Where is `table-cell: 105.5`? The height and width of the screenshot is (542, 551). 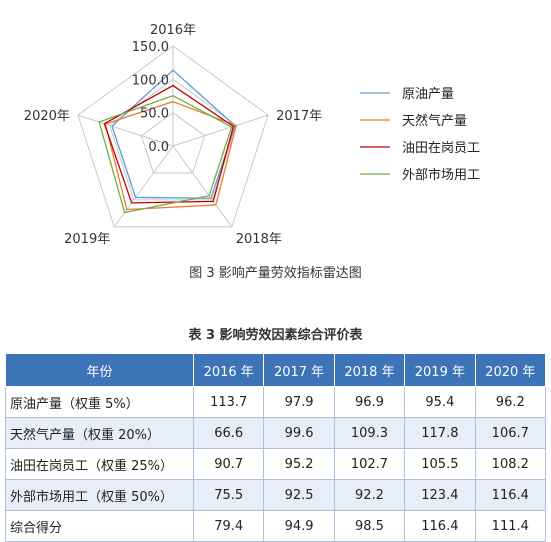 table-cell: 105.5 is located at coordinates (440, 464).